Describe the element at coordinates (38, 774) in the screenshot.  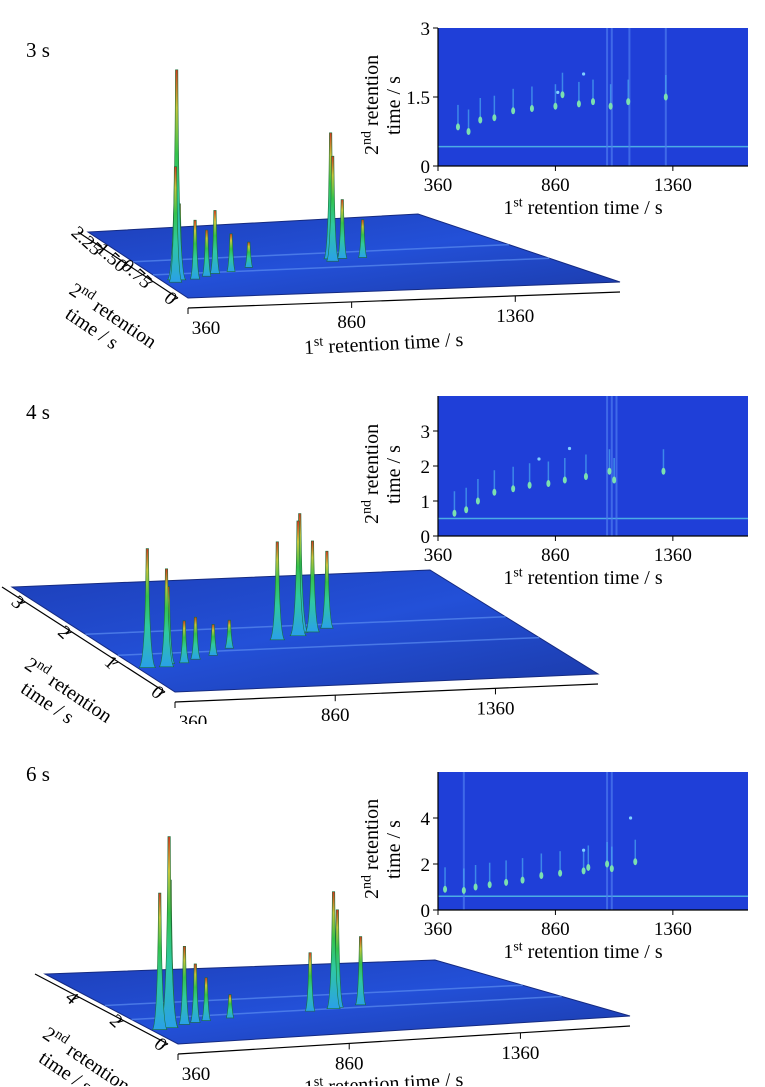
I see `panel-label: 6 s` at that location.